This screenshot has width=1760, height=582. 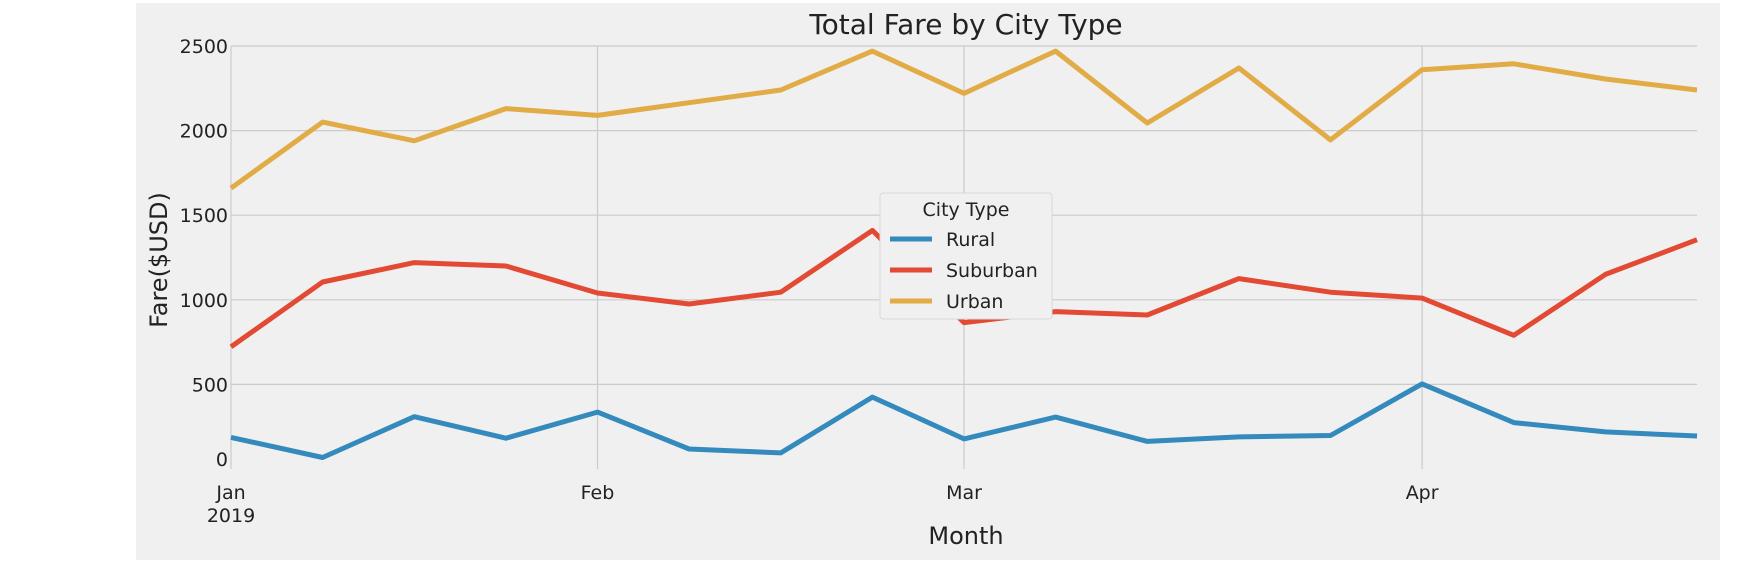 What do you see at coordinates (598, 493) in the screenshot?
I see `x-tick-label: Feb` at bounding box center [598, 493].